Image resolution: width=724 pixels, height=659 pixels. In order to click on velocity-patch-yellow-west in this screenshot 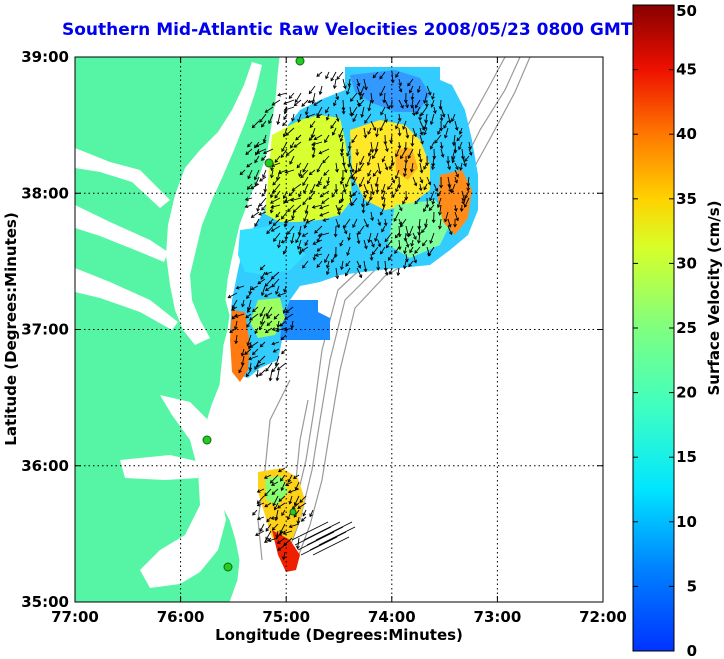, I will do `click(308, 168)`.